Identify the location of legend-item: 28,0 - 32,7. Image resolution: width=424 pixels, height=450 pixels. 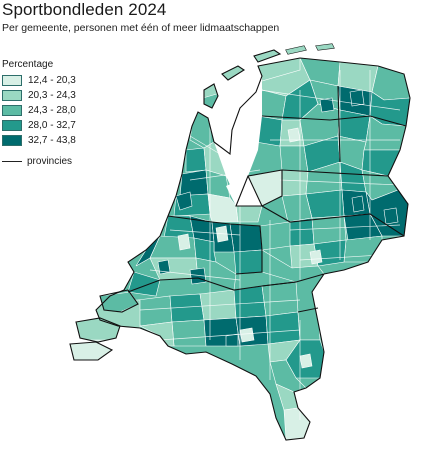
(39, 125).